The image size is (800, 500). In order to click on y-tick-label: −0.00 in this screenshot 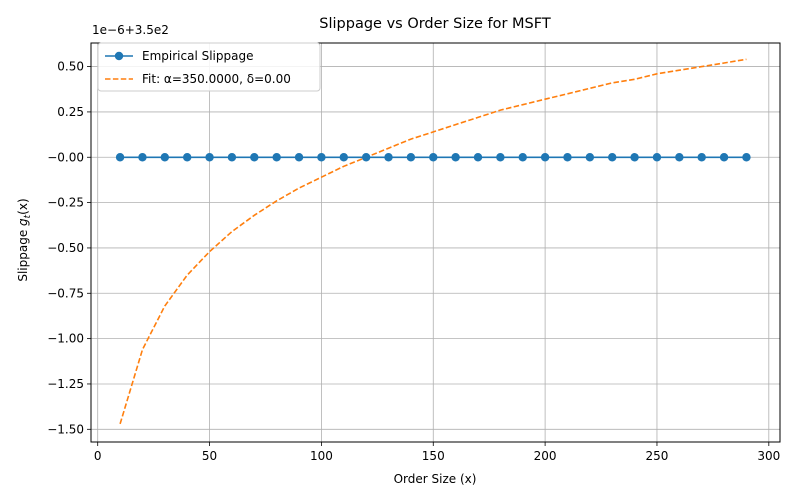, I will do `click(65, 157)`.